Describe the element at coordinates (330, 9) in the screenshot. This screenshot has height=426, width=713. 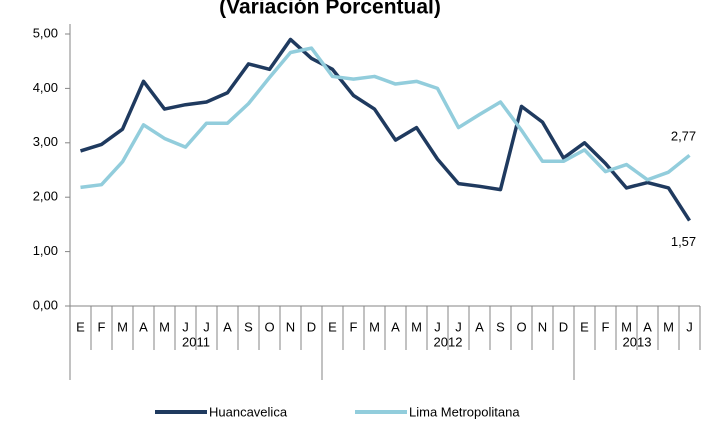
I see `chart-title: (Variación Porcentual)` at that location.